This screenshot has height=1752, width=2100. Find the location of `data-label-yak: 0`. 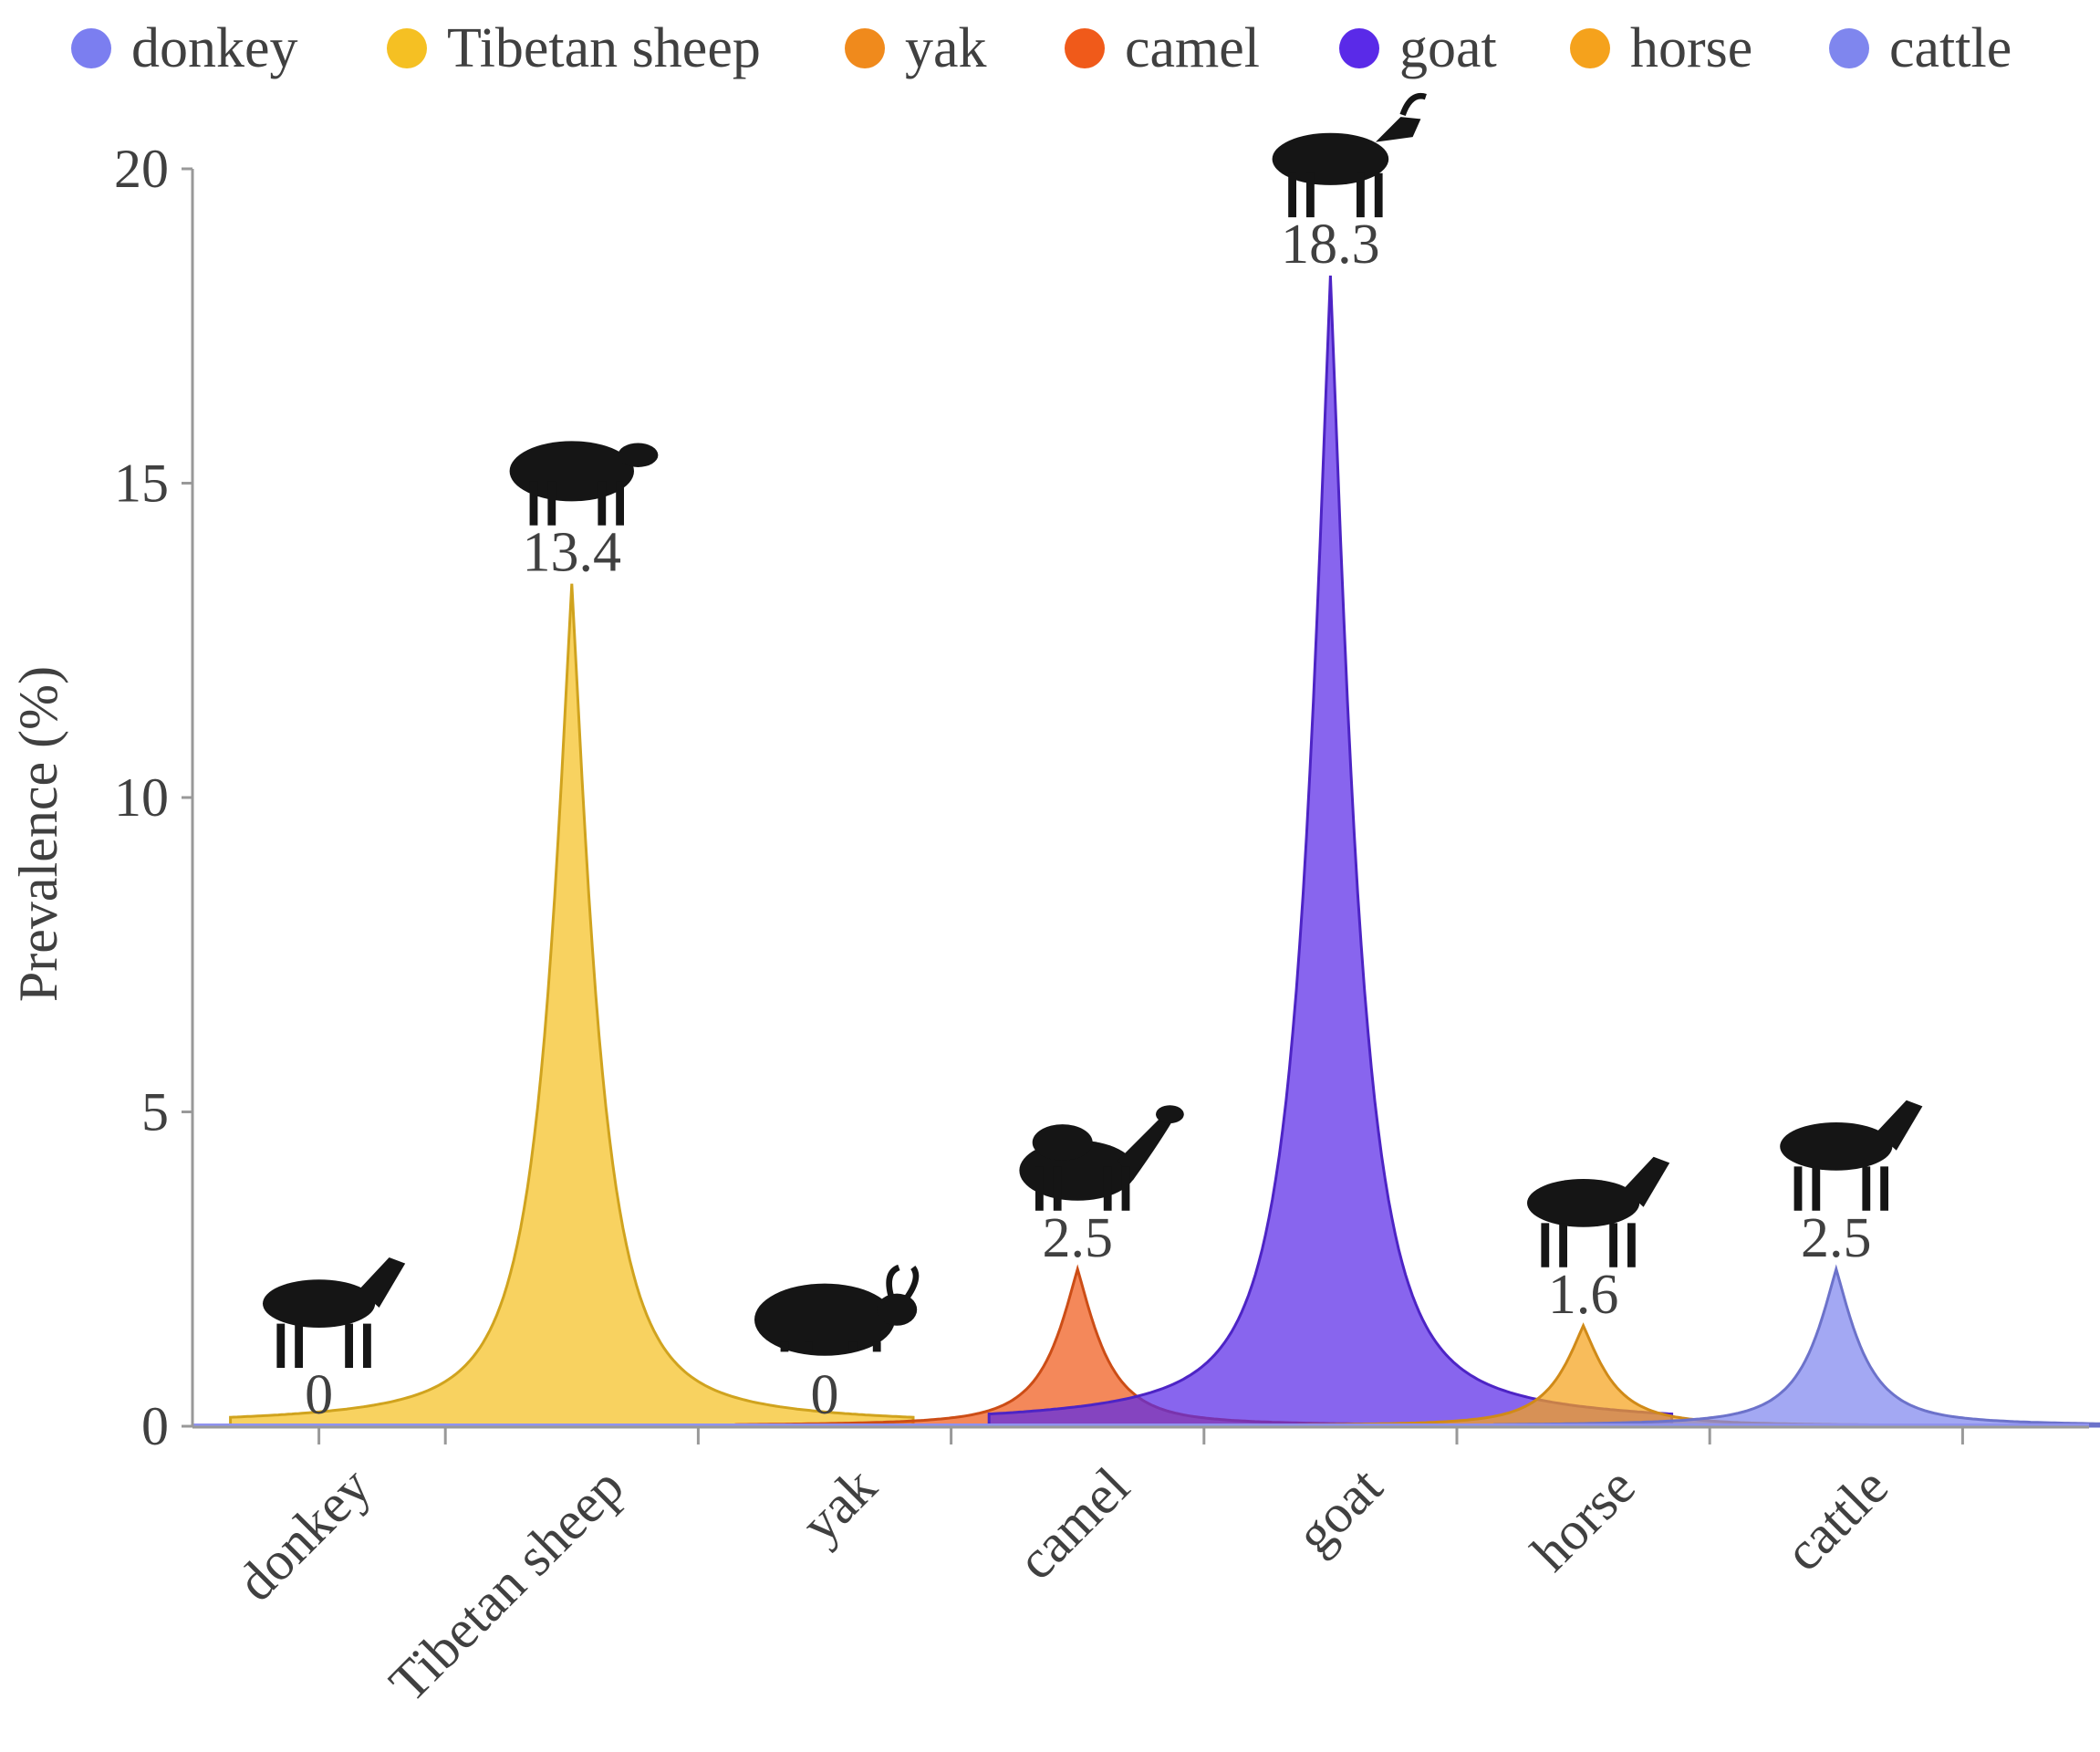

data-label-yak: 0 is located at coordinates (825, 1395).